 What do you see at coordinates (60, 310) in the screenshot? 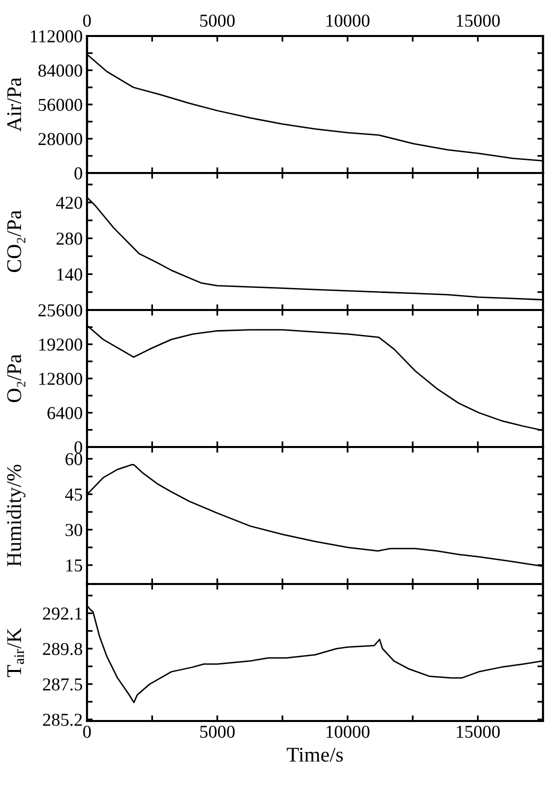
I see `y-tick-label: 25600` at bounding box center [60, 310].